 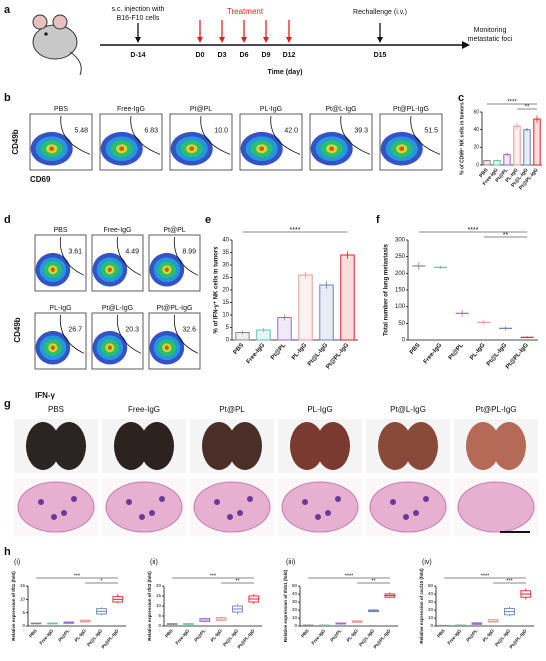 I want to click on panel-label: h, so click(x=7, y=552).